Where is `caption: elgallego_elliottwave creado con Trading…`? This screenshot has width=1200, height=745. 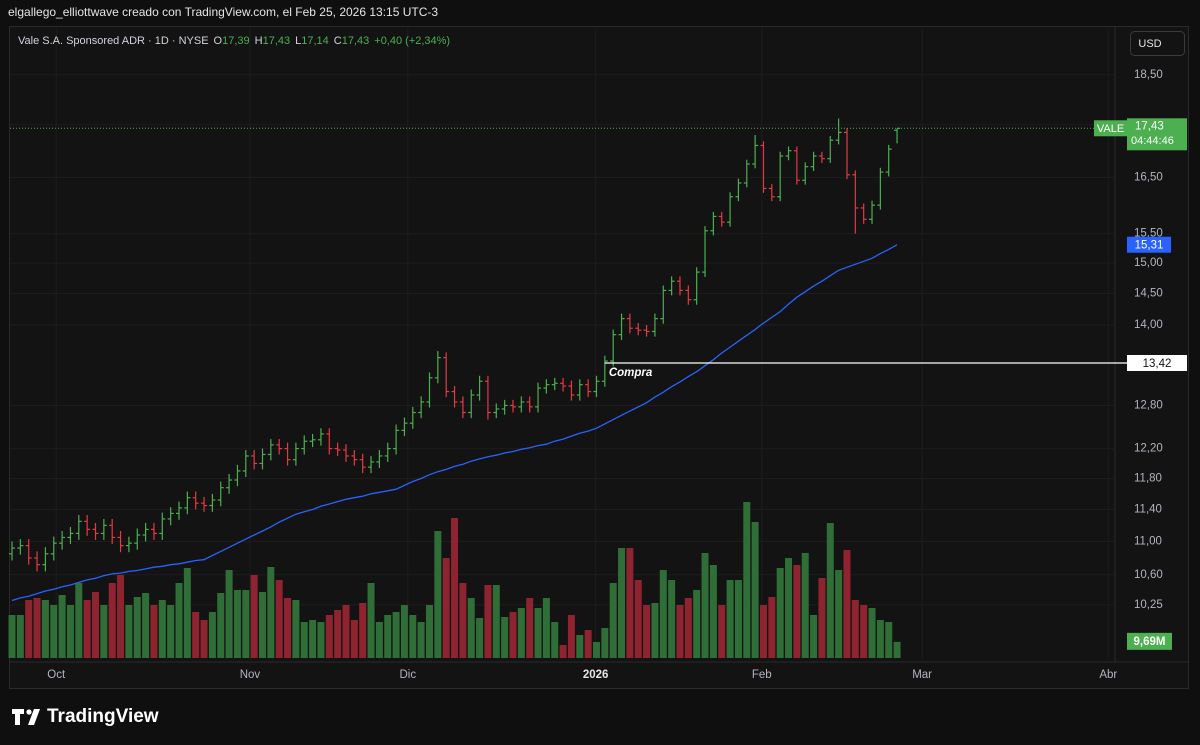
caption: elgallego_elliottwave creado con Trading… is located at coordinates (223, 12).